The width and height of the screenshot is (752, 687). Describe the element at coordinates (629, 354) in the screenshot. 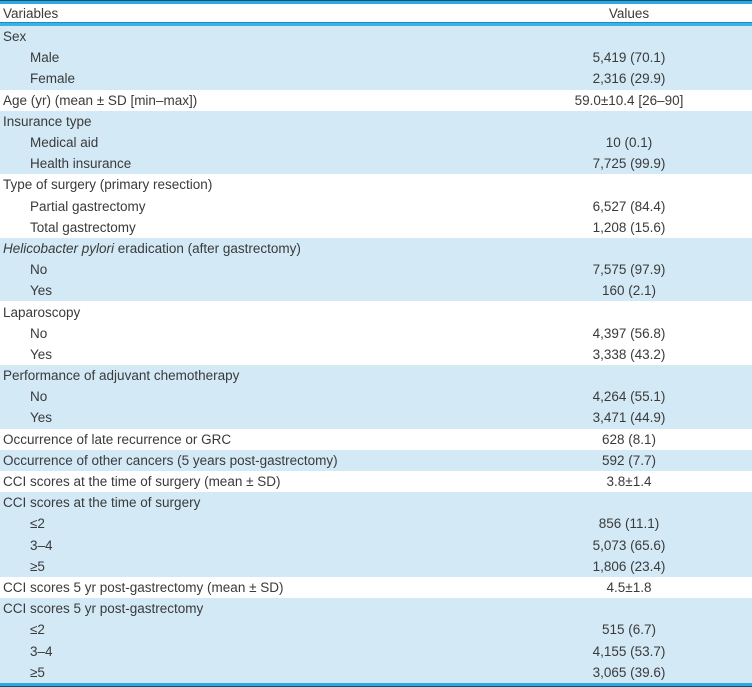

I see `row-value: 3,338 (43.2)` at that location.